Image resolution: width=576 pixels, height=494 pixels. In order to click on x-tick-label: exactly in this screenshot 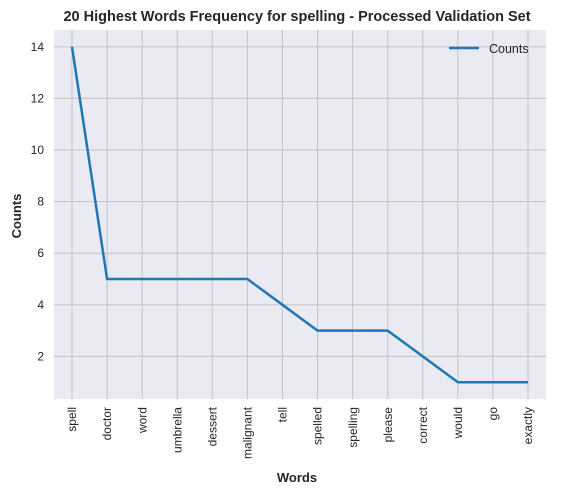, I will do `click(528, 425)`.